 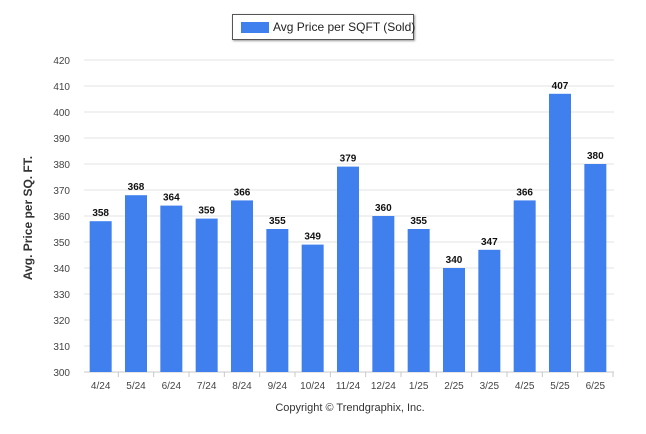 I want to click on y-tick-label: 330, so click(x=61, y=295).